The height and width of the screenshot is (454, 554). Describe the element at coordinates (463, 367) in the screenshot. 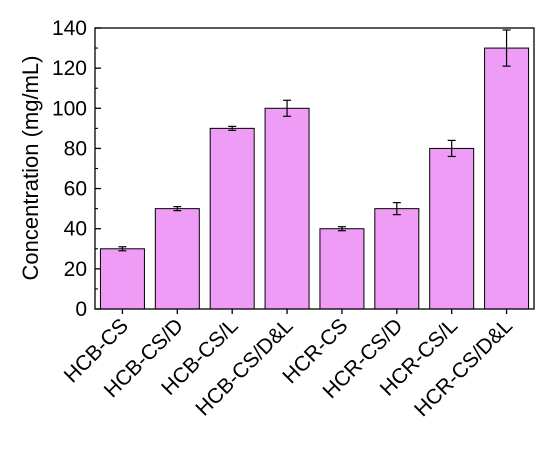

I see `x-tick-label-7: HCR-CS/D&L` at that location.